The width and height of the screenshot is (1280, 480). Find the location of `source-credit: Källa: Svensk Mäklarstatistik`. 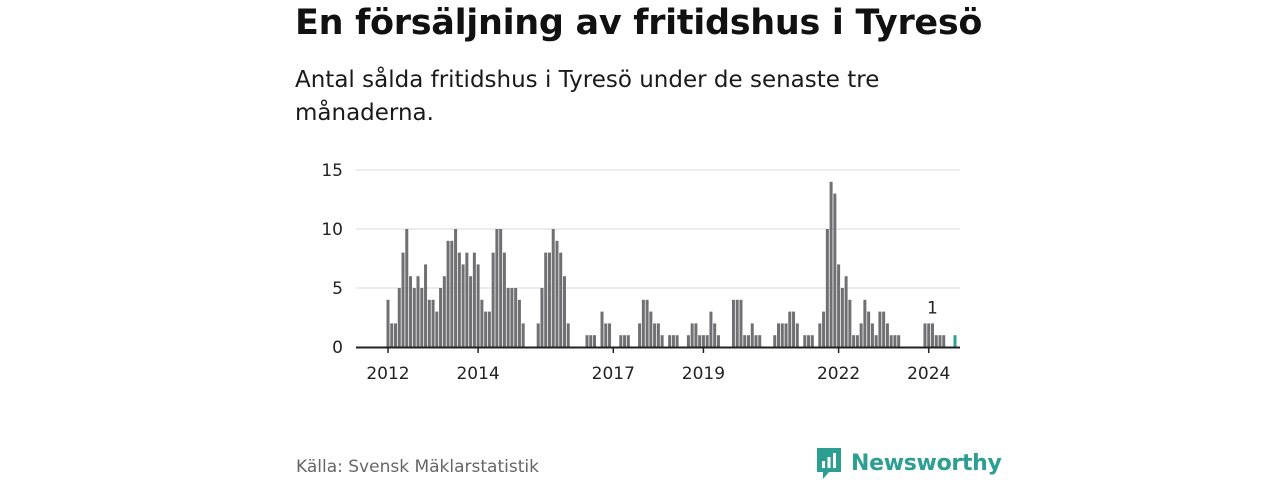

source-credit: Källa: Svensk Mäklarstatistik is located at coordinates (417, 467).